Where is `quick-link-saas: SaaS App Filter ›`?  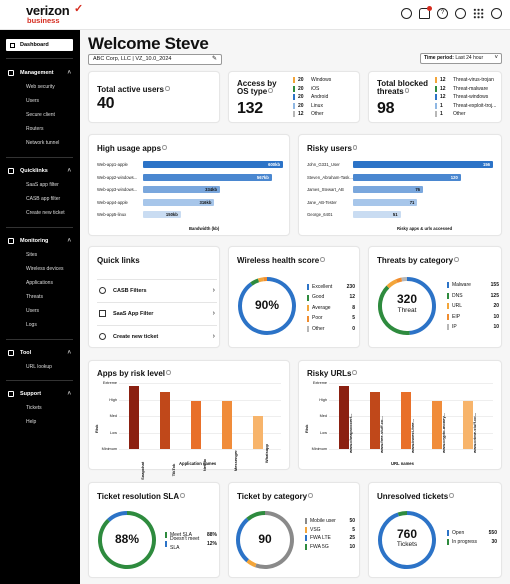 quick-link-saas: SaaS App Filter › is located at coordinates (157, 313).